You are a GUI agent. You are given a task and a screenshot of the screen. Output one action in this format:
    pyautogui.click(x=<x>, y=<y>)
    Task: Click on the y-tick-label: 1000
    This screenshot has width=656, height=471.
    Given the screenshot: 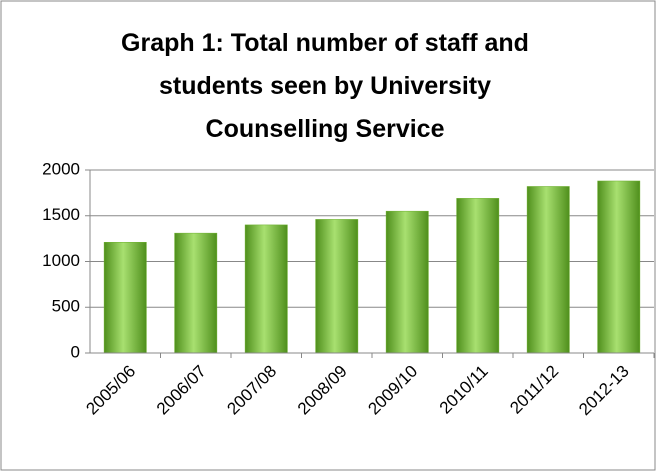 What is the action you would take?
    pyautogui.click(x=61, y=260)
    